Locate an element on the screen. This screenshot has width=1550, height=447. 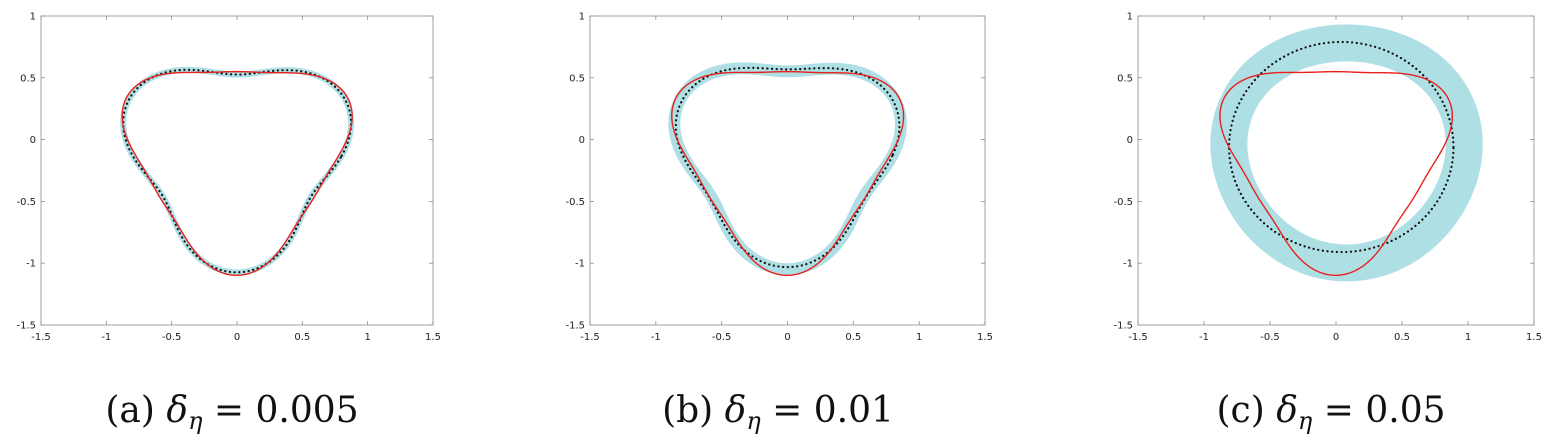
panel-caption: (a) δη = 0.005 is located at coordinates (231, 412).